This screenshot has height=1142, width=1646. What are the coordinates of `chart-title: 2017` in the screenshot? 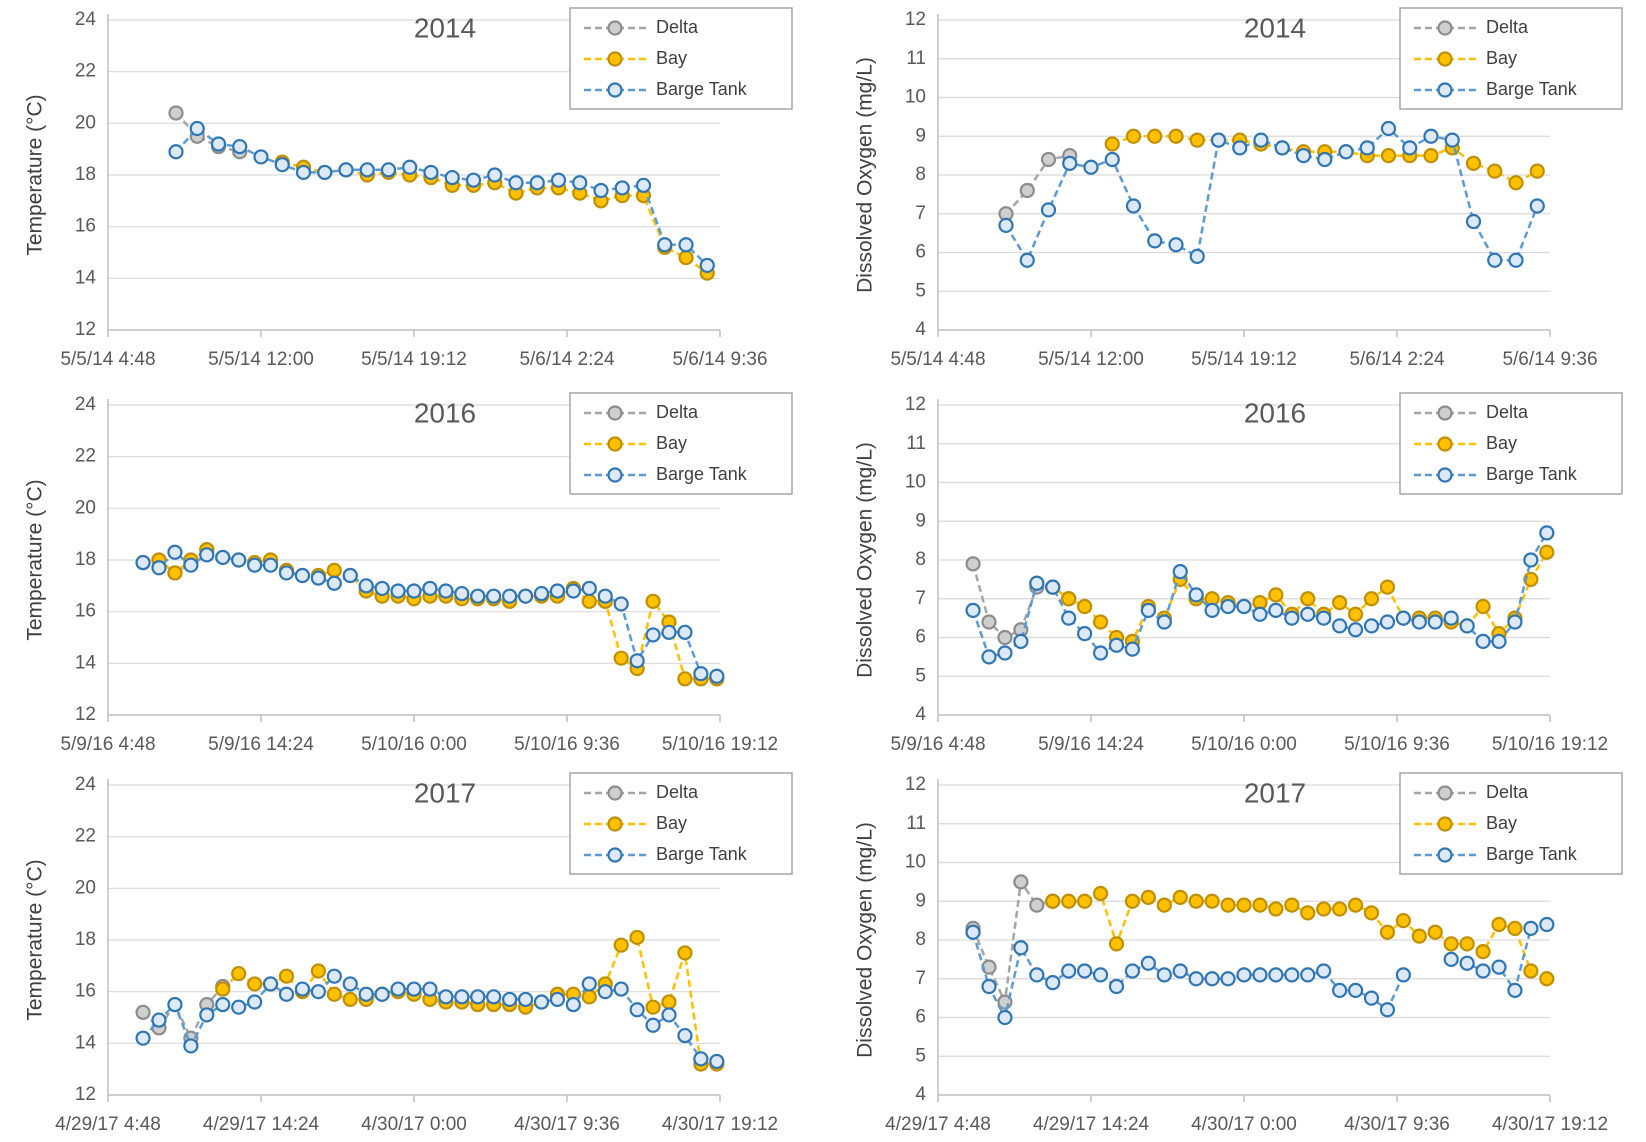 It's located at (1275, 792).